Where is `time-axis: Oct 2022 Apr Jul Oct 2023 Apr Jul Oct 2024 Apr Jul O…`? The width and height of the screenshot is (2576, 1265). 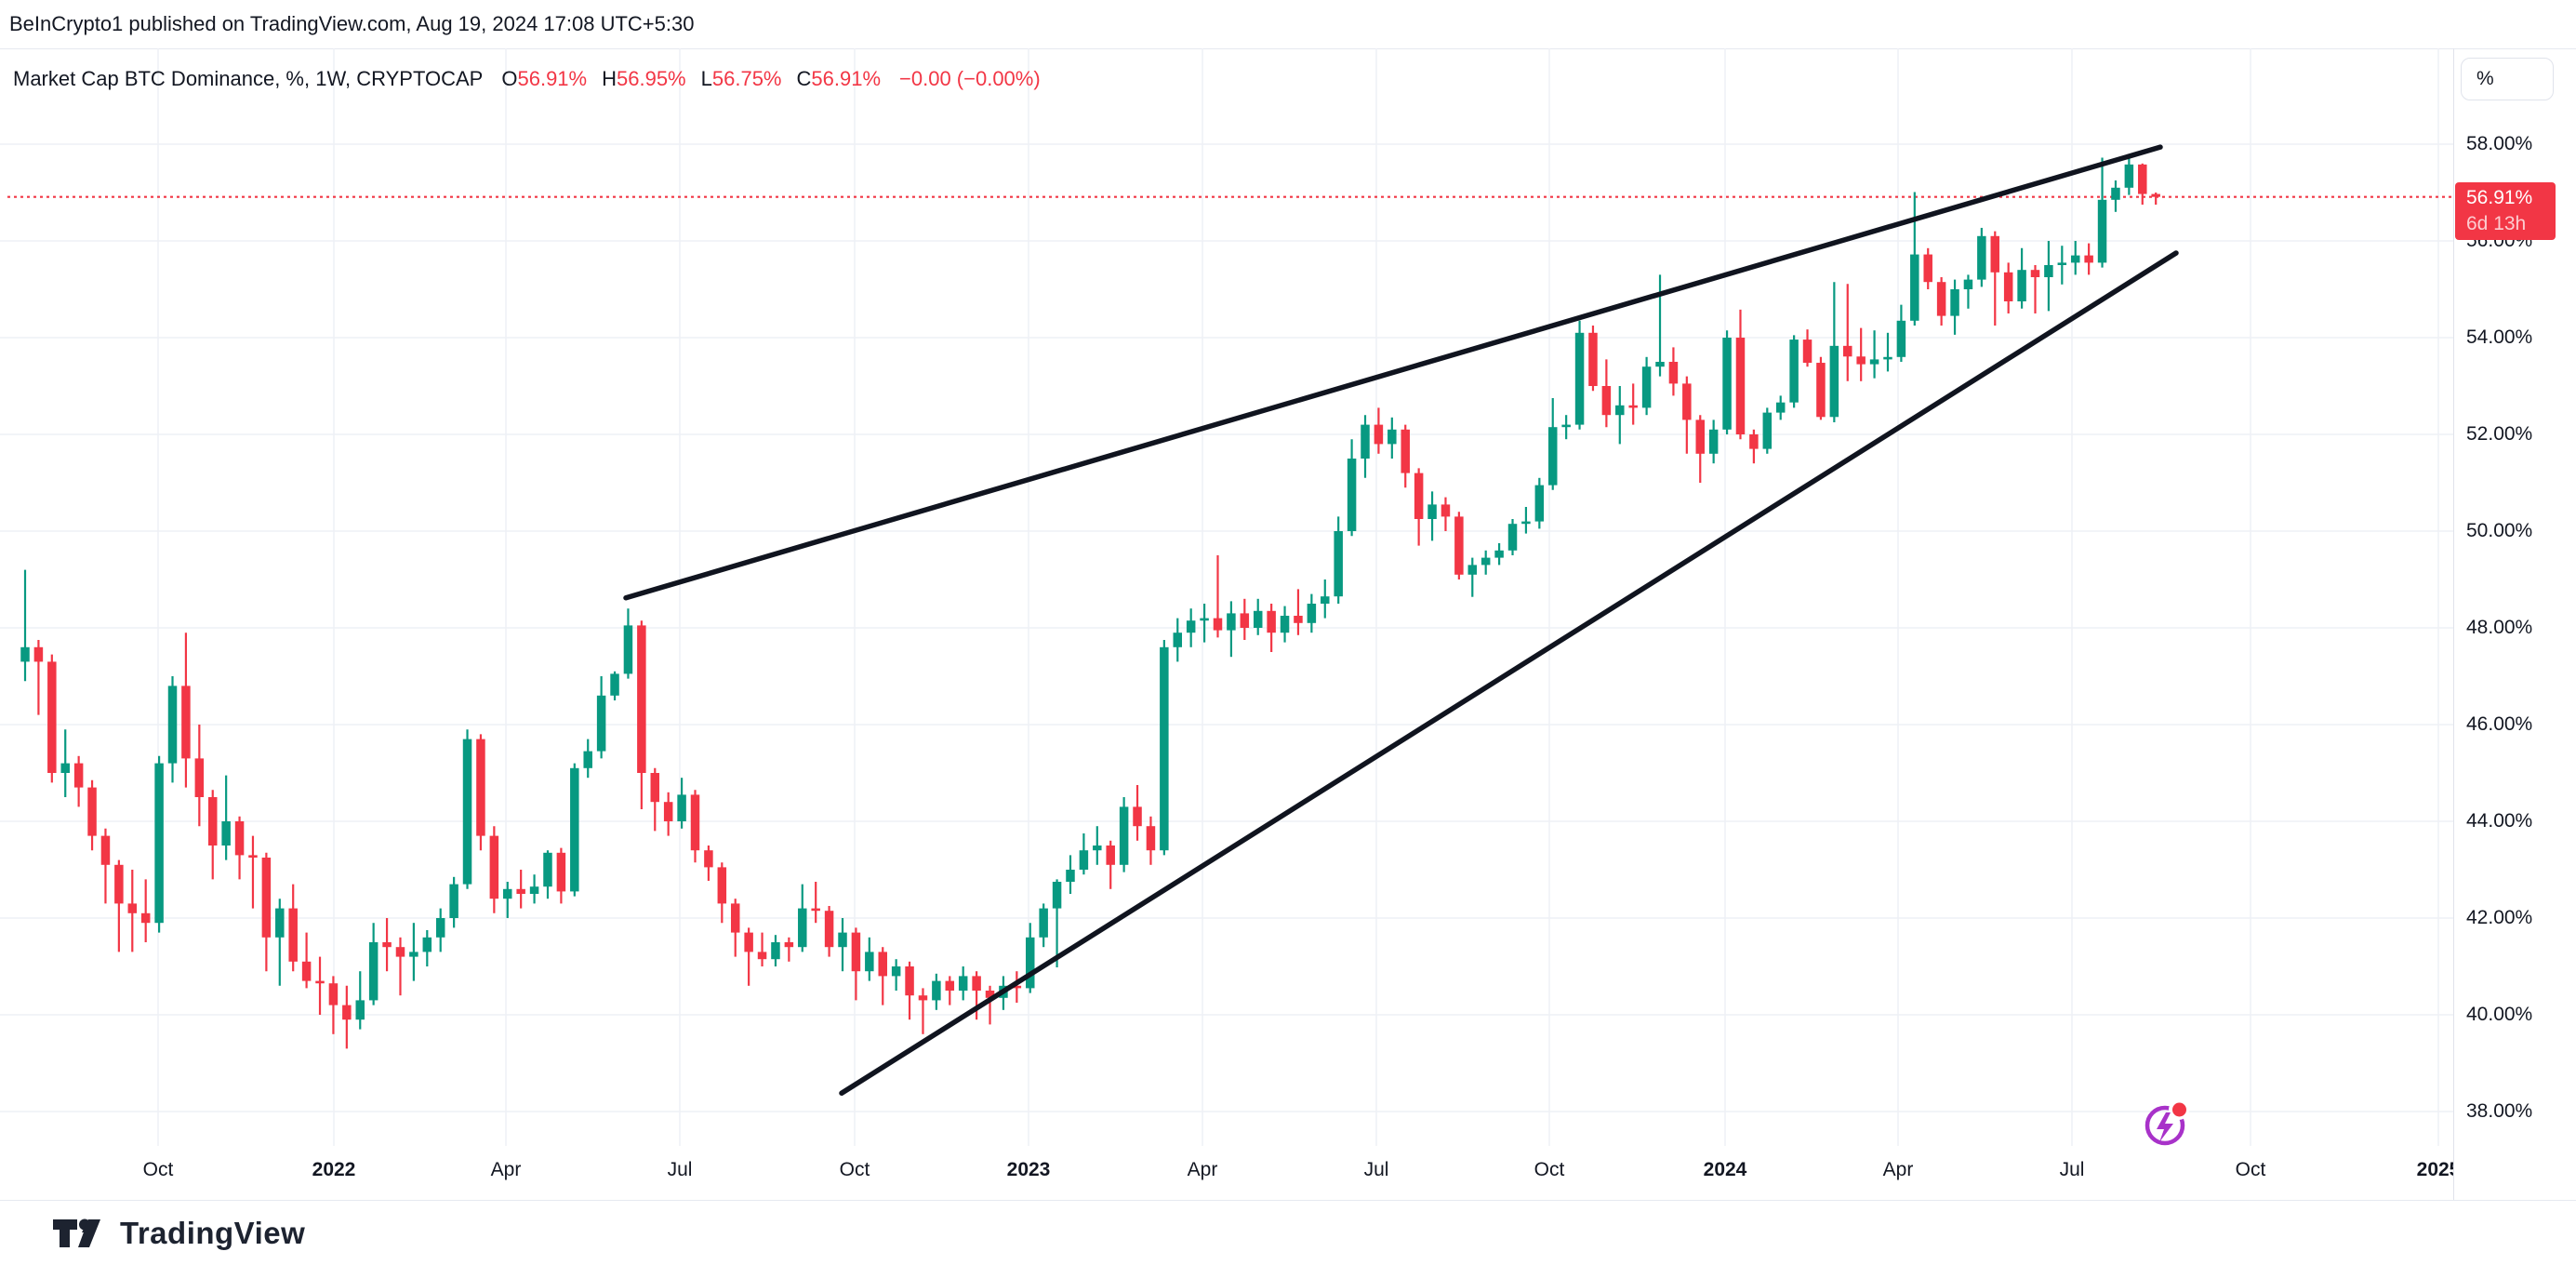
time-axis: Oct 2022 Apr Jul Oct 2023 Apr Jul Oct 2024 Apr Jul O… is located at coordinates (1226, 1173).